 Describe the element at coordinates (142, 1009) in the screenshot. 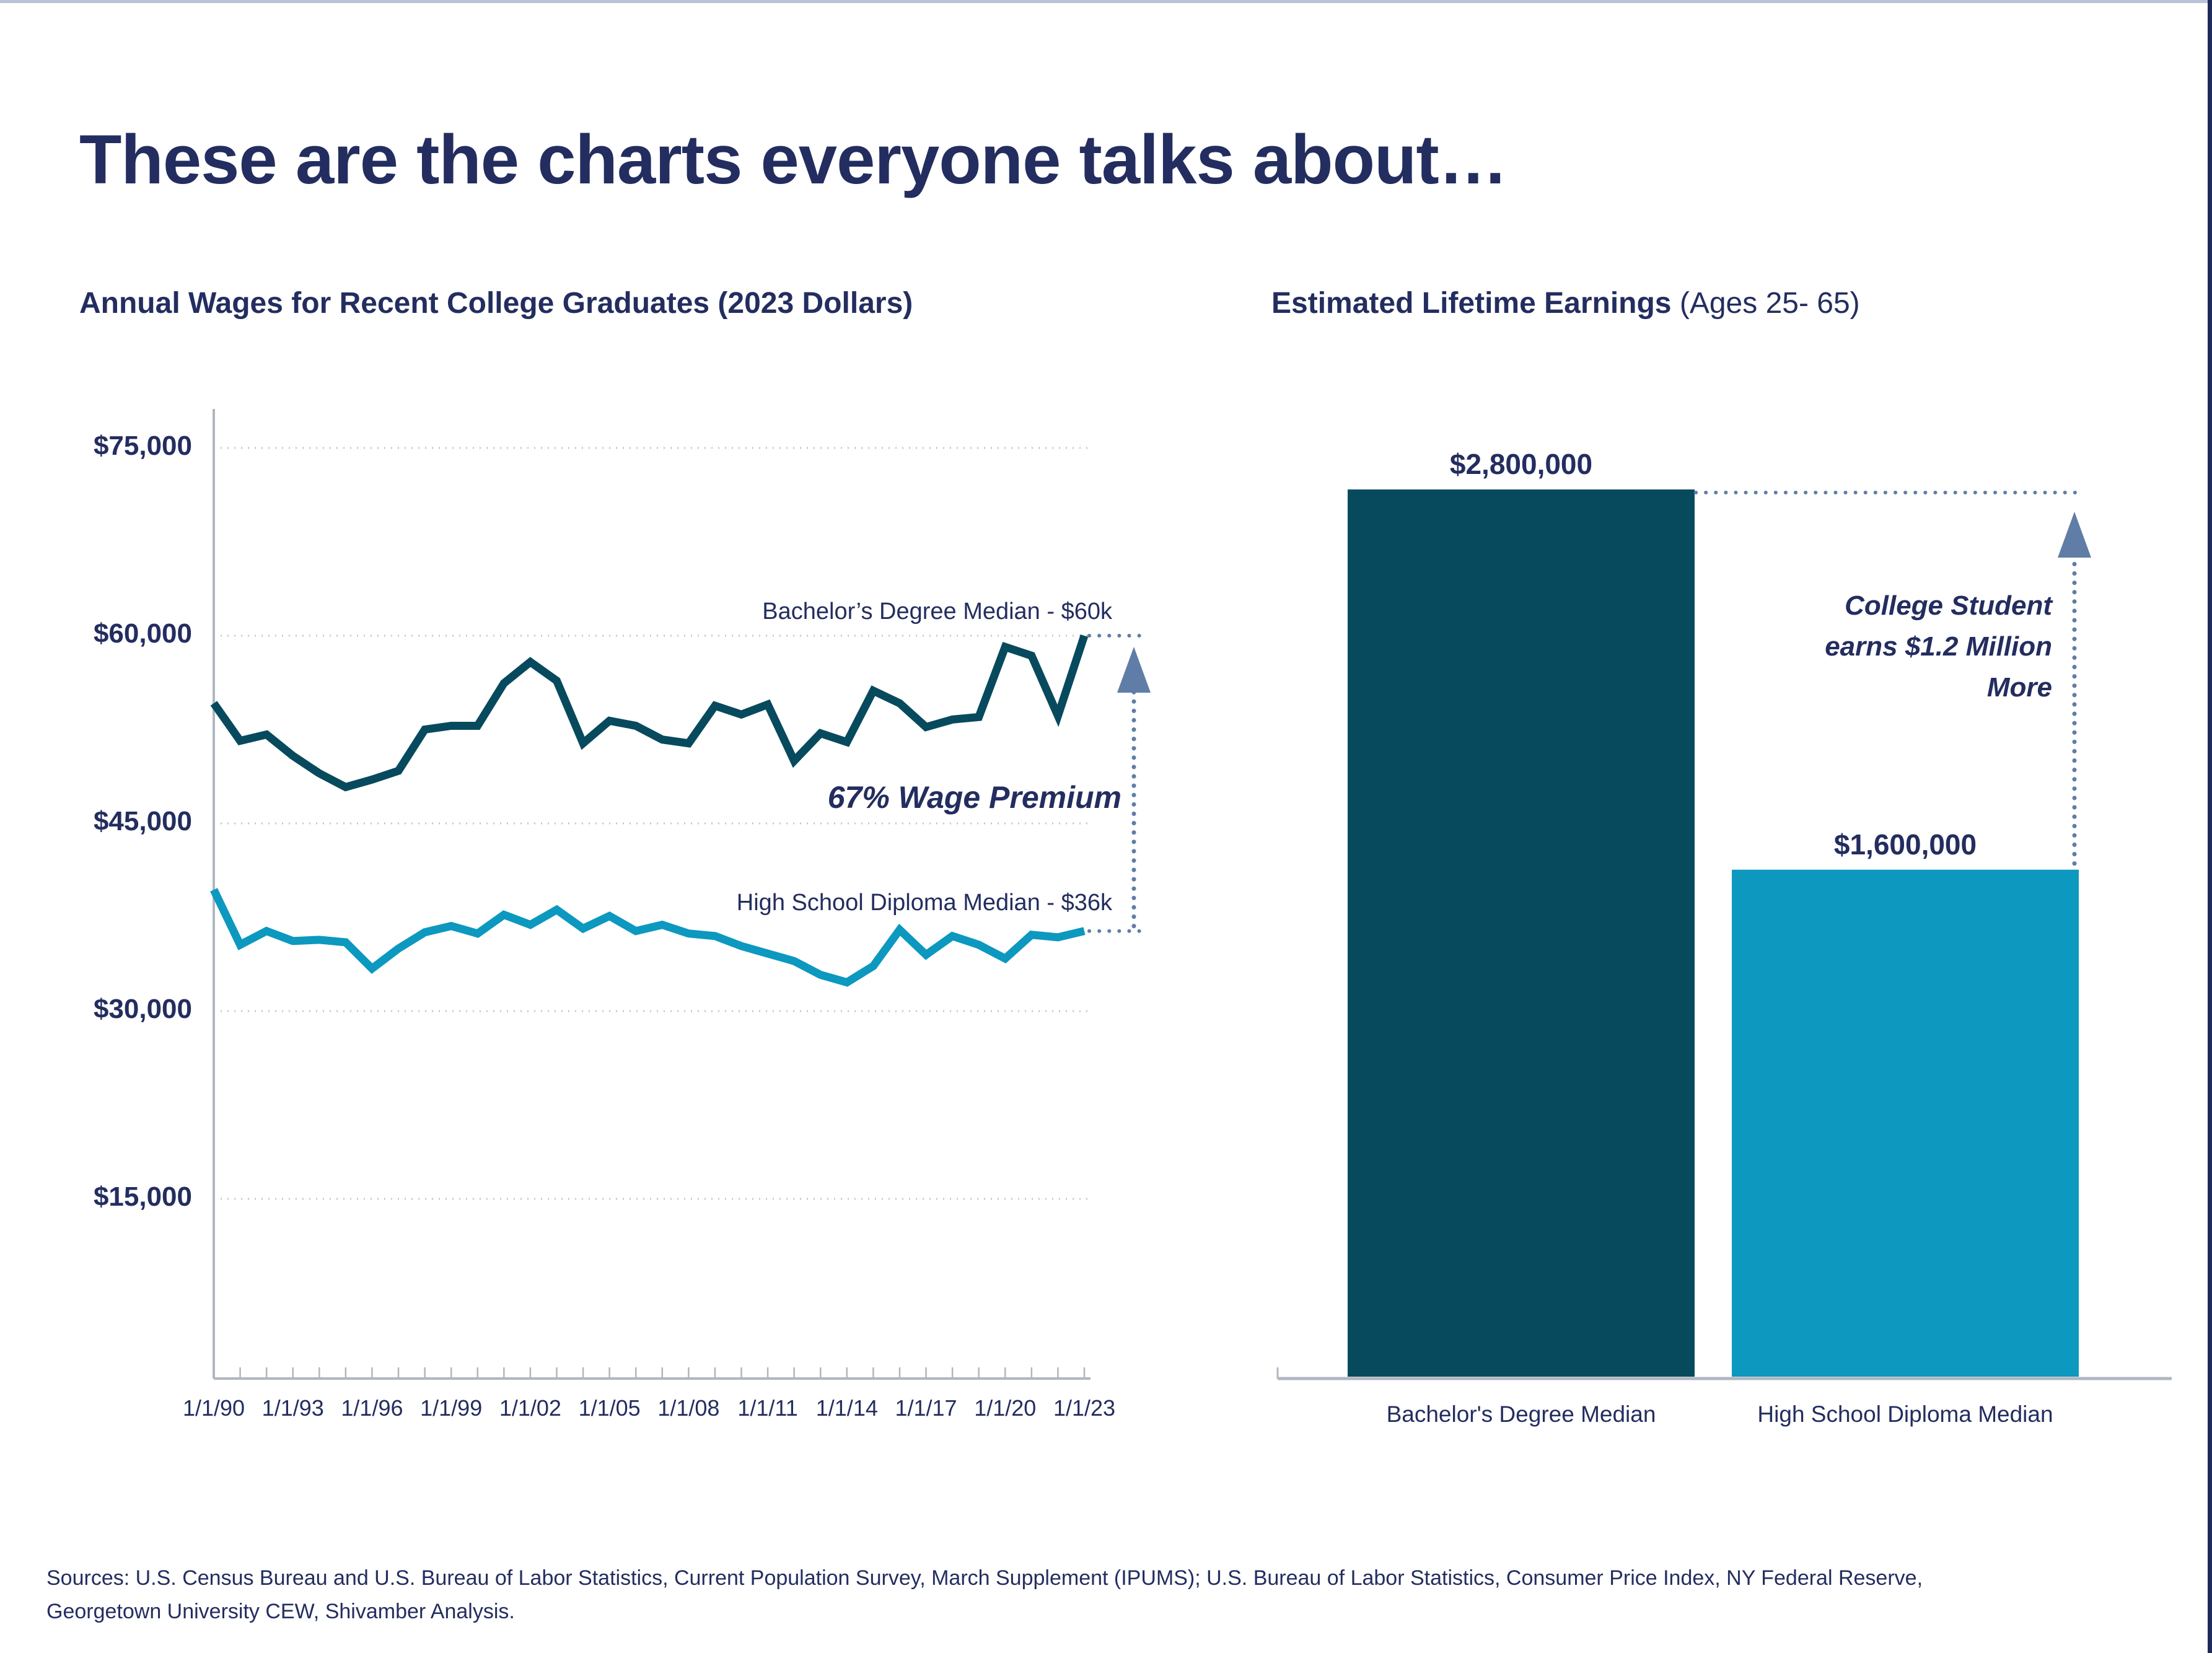

I see `y-tick-label: $30,000` at that location.